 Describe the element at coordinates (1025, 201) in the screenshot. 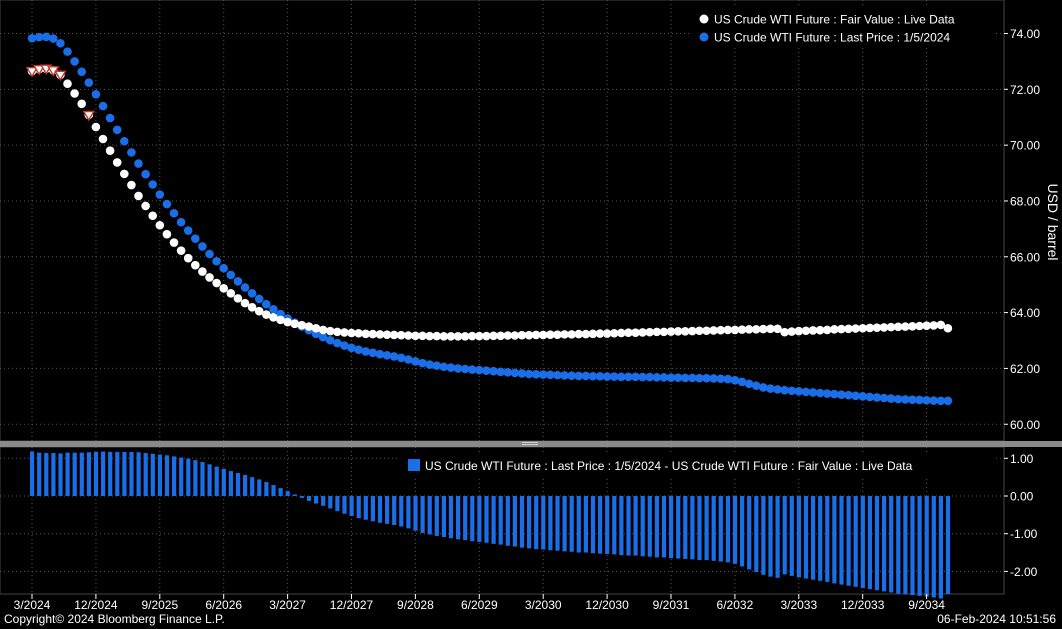

I see `top-y-tick-label: 68.00` at that location.